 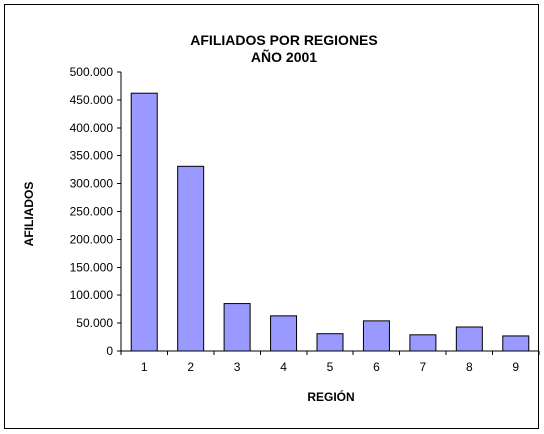 I want to click on x-tick-label: 2, so click(x=190, y=367).